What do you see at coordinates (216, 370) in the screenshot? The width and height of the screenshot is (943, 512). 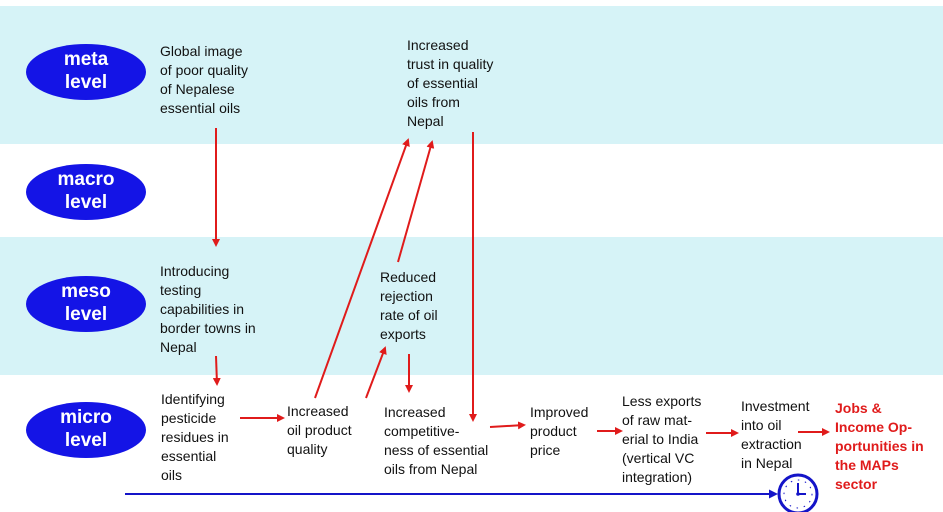 I see `arrow-testing-to-identifying` at bounding box center [216, 370].